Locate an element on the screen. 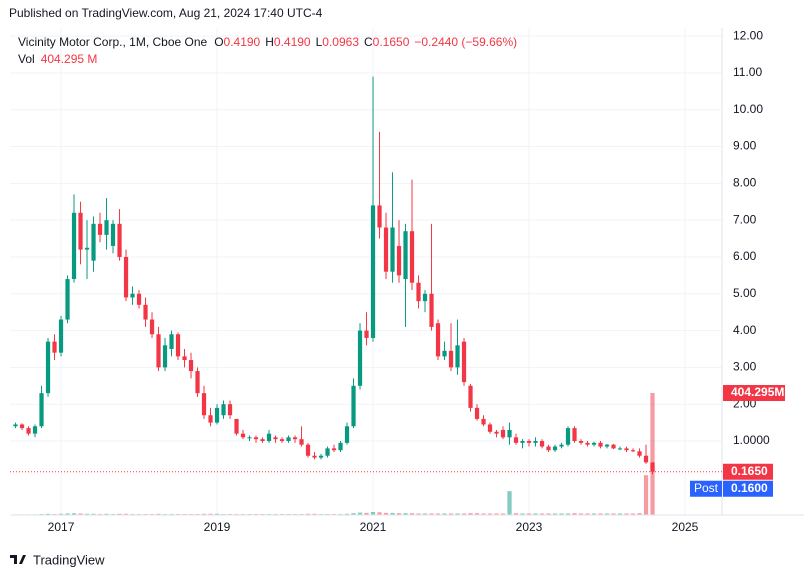 The height and width of the screenshot is (578, 804). last-price-label: 0.1650 is located at coordinates (749, 471).